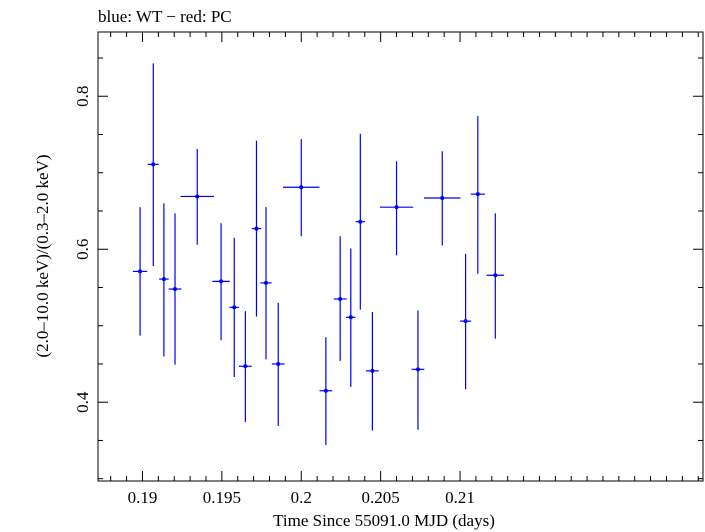 The image size is (705, 532). What do you see at coordinates (143, 497) in the screenshot?
I see `x-tick-label: 0.19` at bounding box center [143, 497].